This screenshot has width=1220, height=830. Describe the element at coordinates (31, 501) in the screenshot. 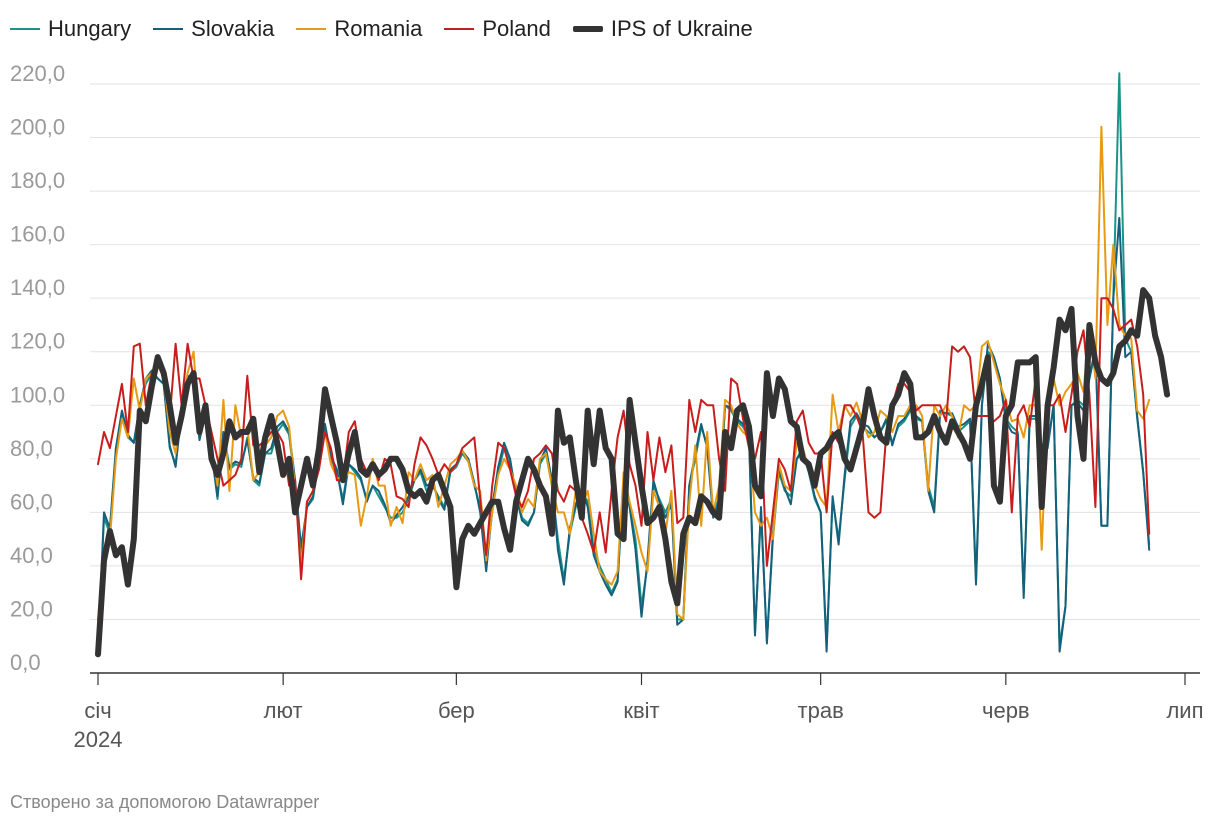

I see `y-tick-label: 60,0` at that location.